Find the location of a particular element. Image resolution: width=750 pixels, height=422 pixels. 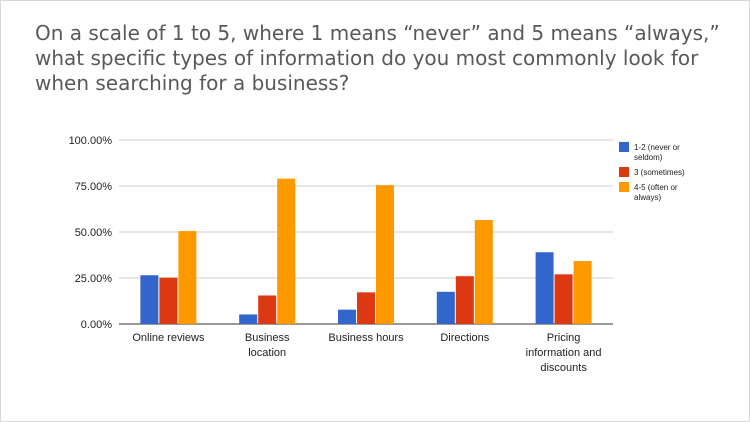

y-tick-label: 75.00% is located at coordinates (94, 187).